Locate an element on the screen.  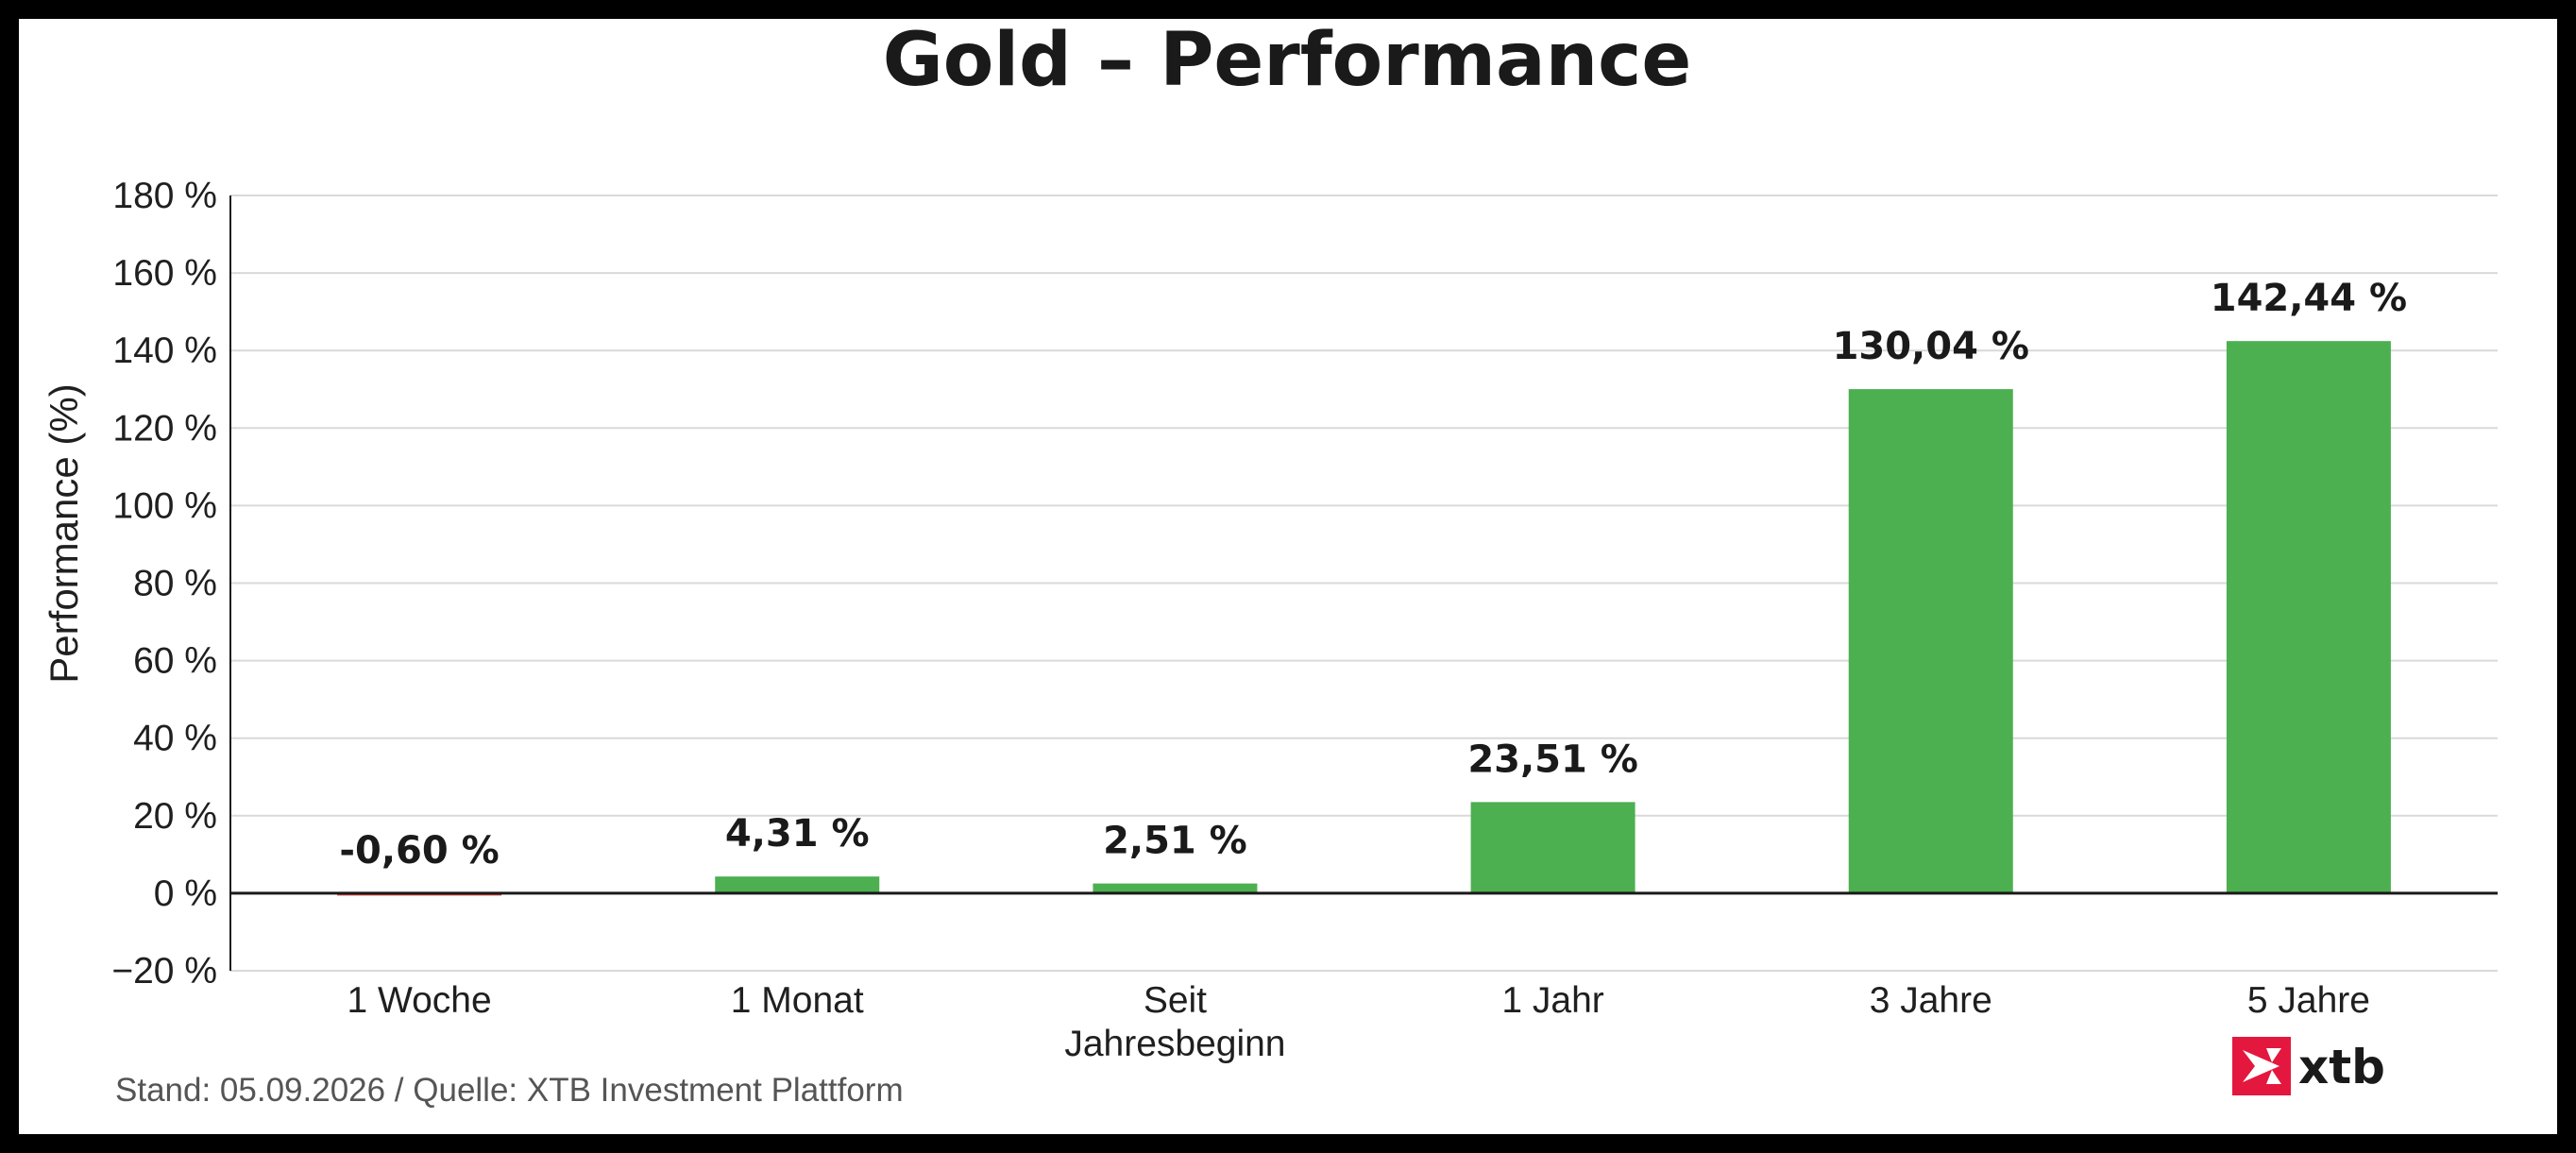
x-category-label: 1 Monat is located at coordinates (797, 1000).